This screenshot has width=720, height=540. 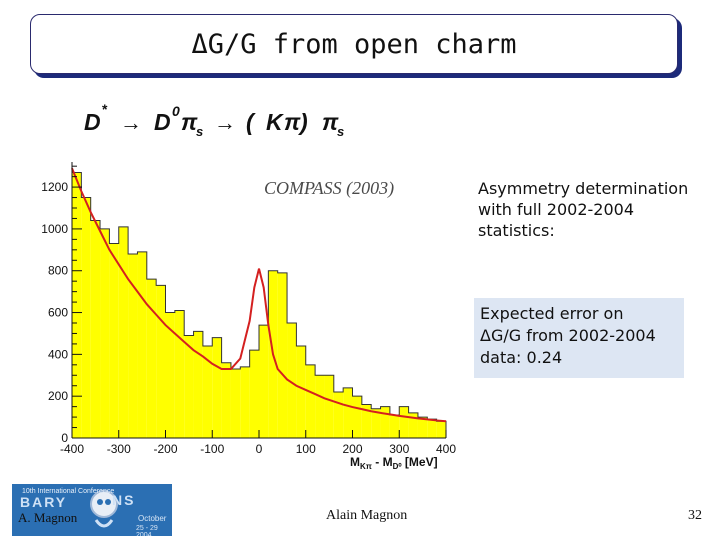 I want to click on decay-s: s, so click(x=199, y=131).